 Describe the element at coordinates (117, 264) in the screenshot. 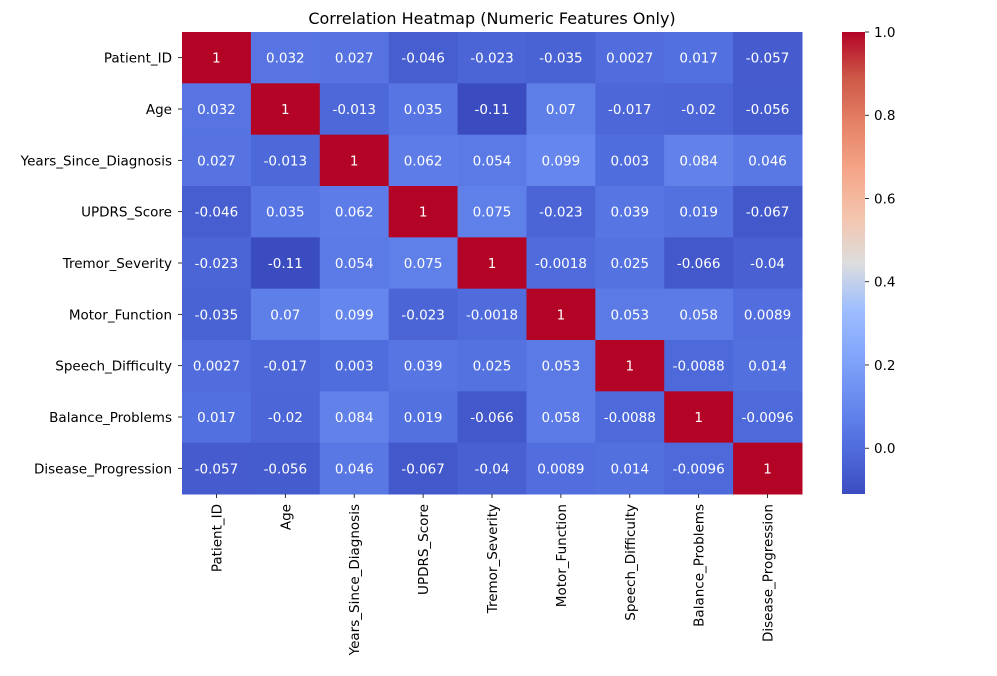

I see `y-tick-label: Tremor_Severity` at that location.